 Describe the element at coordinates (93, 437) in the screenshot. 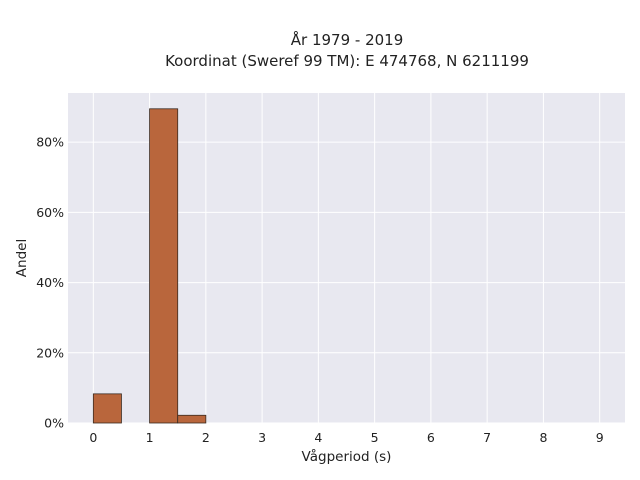

I see `x-tick-label: 0` at that location.